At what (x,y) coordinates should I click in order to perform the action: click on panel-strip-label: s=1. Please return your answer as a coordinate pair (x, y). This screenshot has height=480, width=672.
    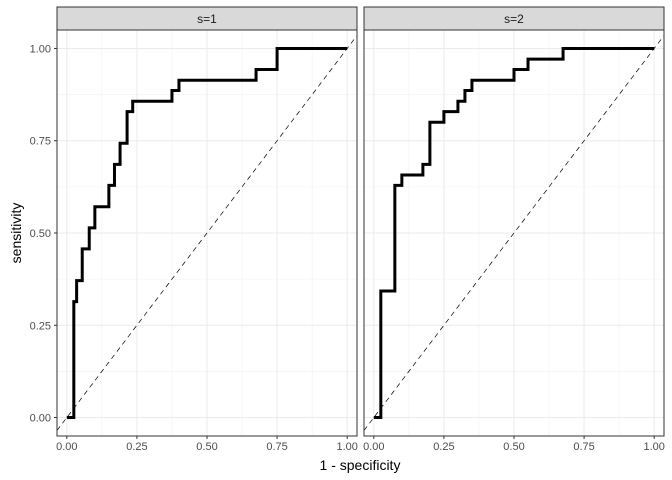
    Looking at the image, I should click on (207, 19).